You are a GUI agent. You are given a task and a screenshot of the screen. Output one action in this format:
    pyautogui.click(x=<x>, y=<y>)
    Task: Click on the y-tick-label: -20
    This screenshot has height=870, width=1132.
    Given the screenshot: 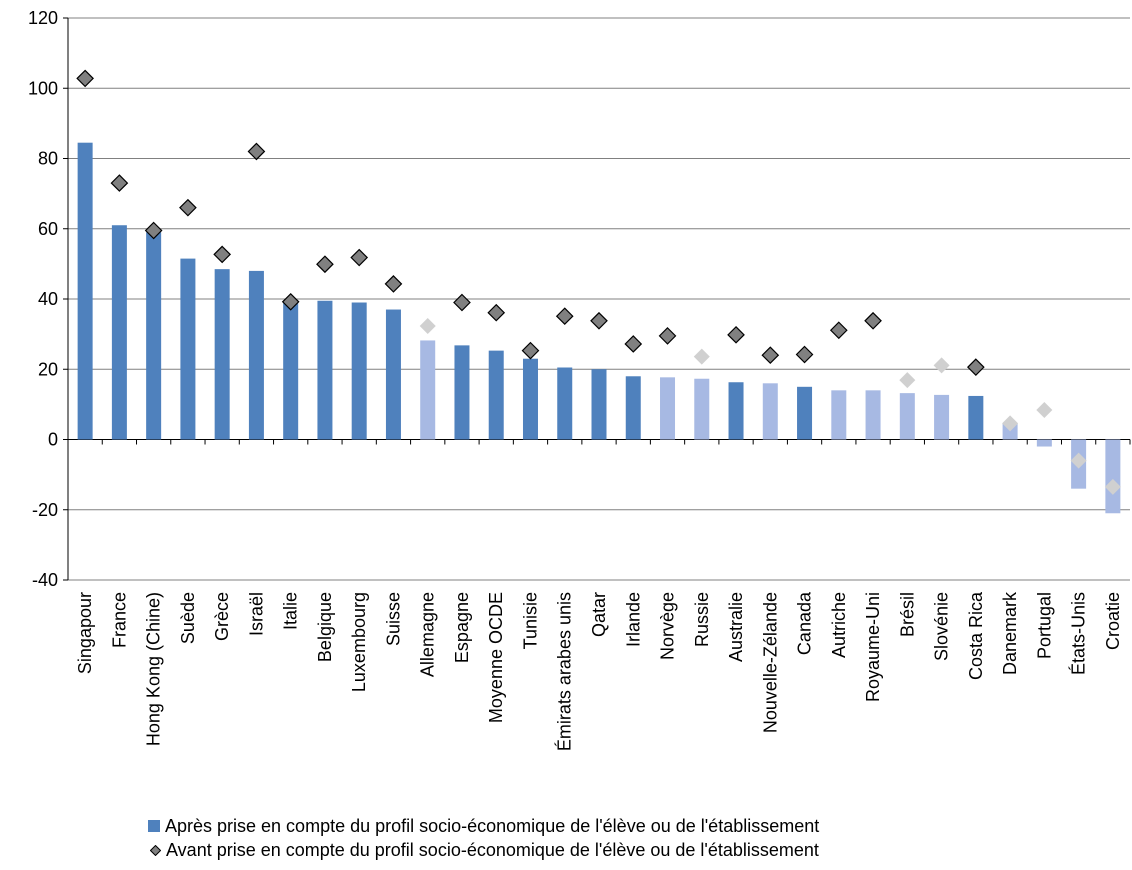 What is the action you would take?
    pyautogui.click(x=45, y=510)
    